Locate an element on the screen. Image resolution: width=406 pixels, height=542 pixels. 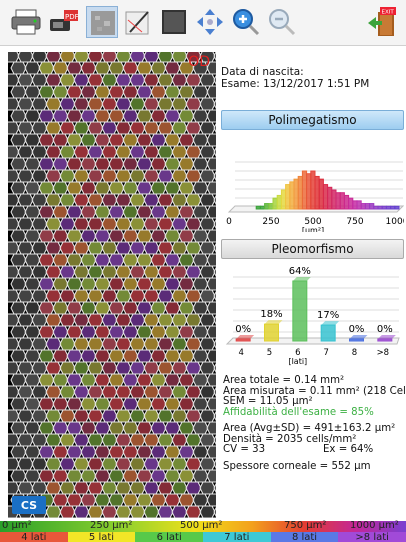
pleomorfismo-tick: 5 is located at coordinates (269, 353).